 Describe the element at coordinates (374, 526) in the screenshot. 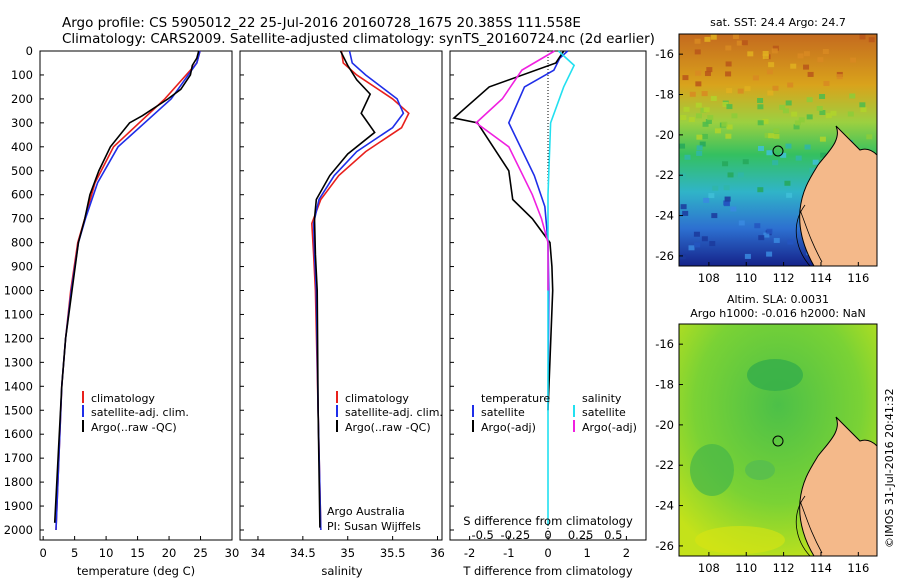

I see `note-pi: PI: Susan Wijffels` at that location.